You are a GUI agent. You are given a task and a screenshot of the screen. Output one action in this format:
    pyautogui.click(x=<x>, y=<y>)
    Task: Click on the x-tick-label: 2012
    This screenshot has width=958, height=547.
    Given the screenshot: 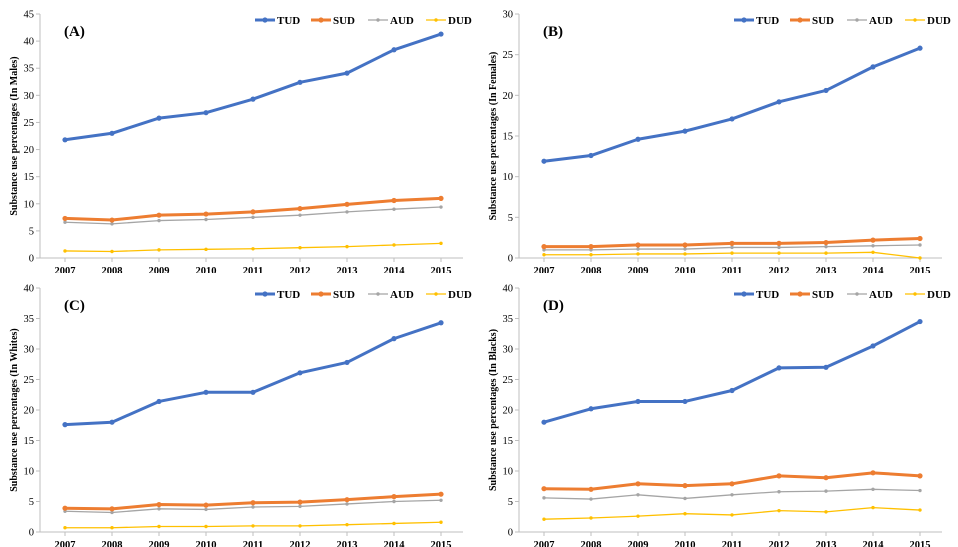 What is the action you would take?
    pyautogui.click(x=300, y=269)
    